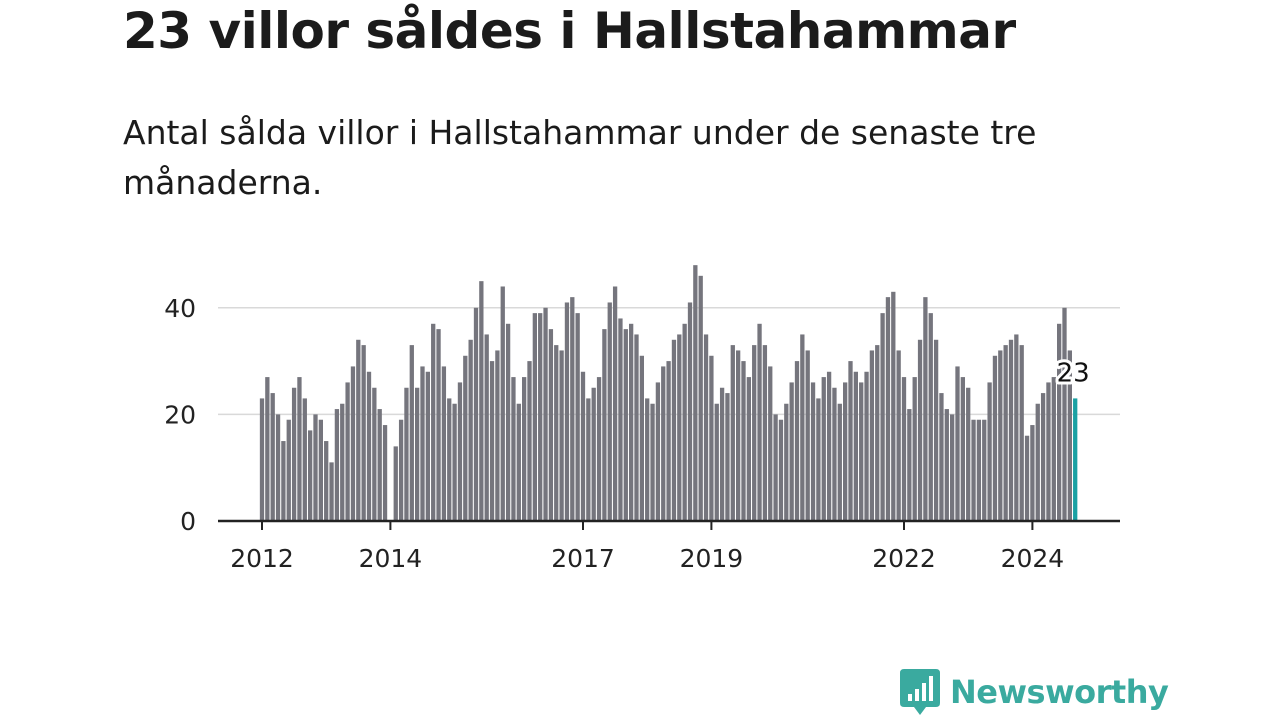  What do you see at coordinates (180, 308) in the screenshot?
I see `y-tick-label: 40` at bounding box center [180, 308].